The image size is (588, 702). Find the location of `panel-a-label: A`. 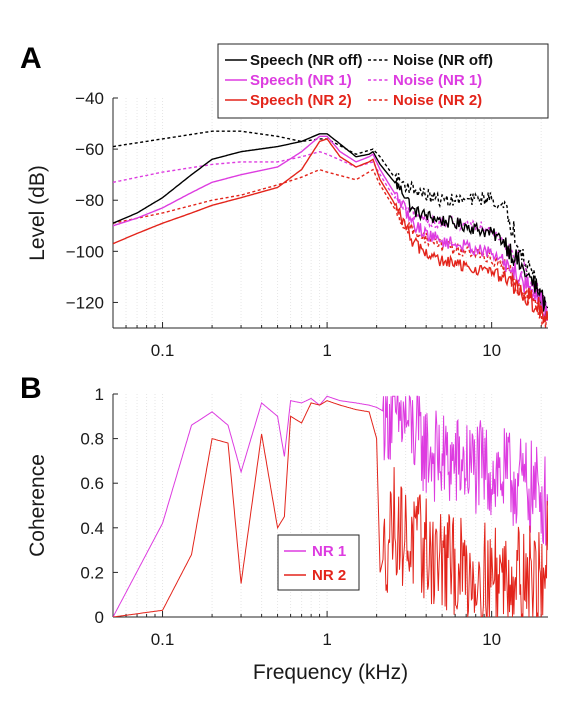

panel-a-label: A is located at coordinates (31, 58).